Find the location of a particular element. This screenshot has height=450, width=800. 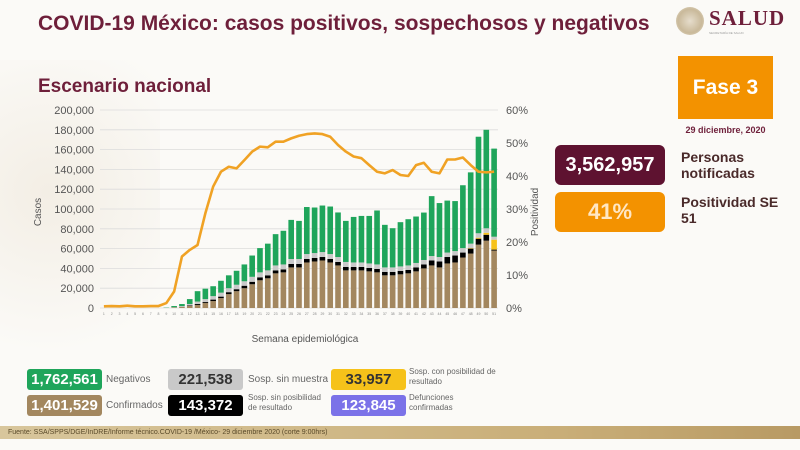

y-tick-label: 140,000 is located at coordinates (74, 170).